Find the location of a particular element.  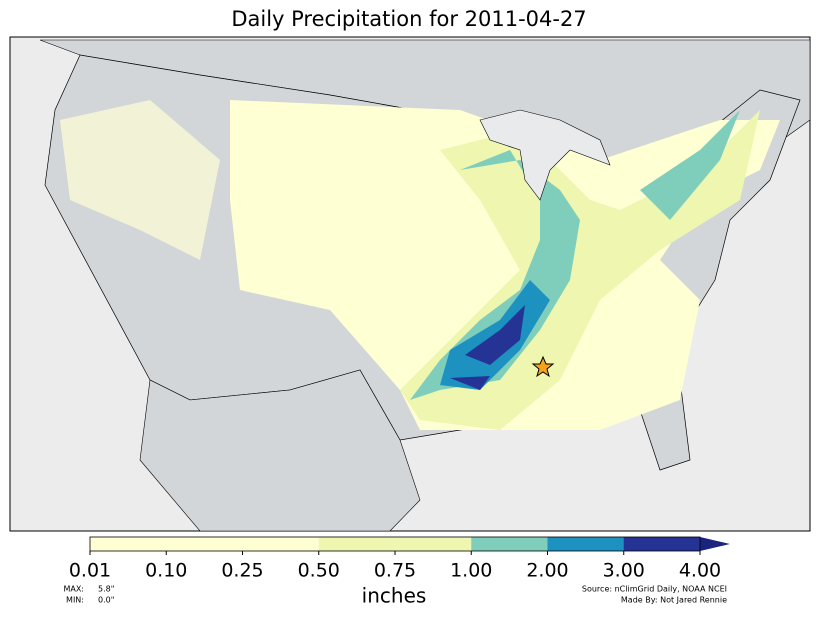

colorbar-label: inches is located at coordinates (394, 596).